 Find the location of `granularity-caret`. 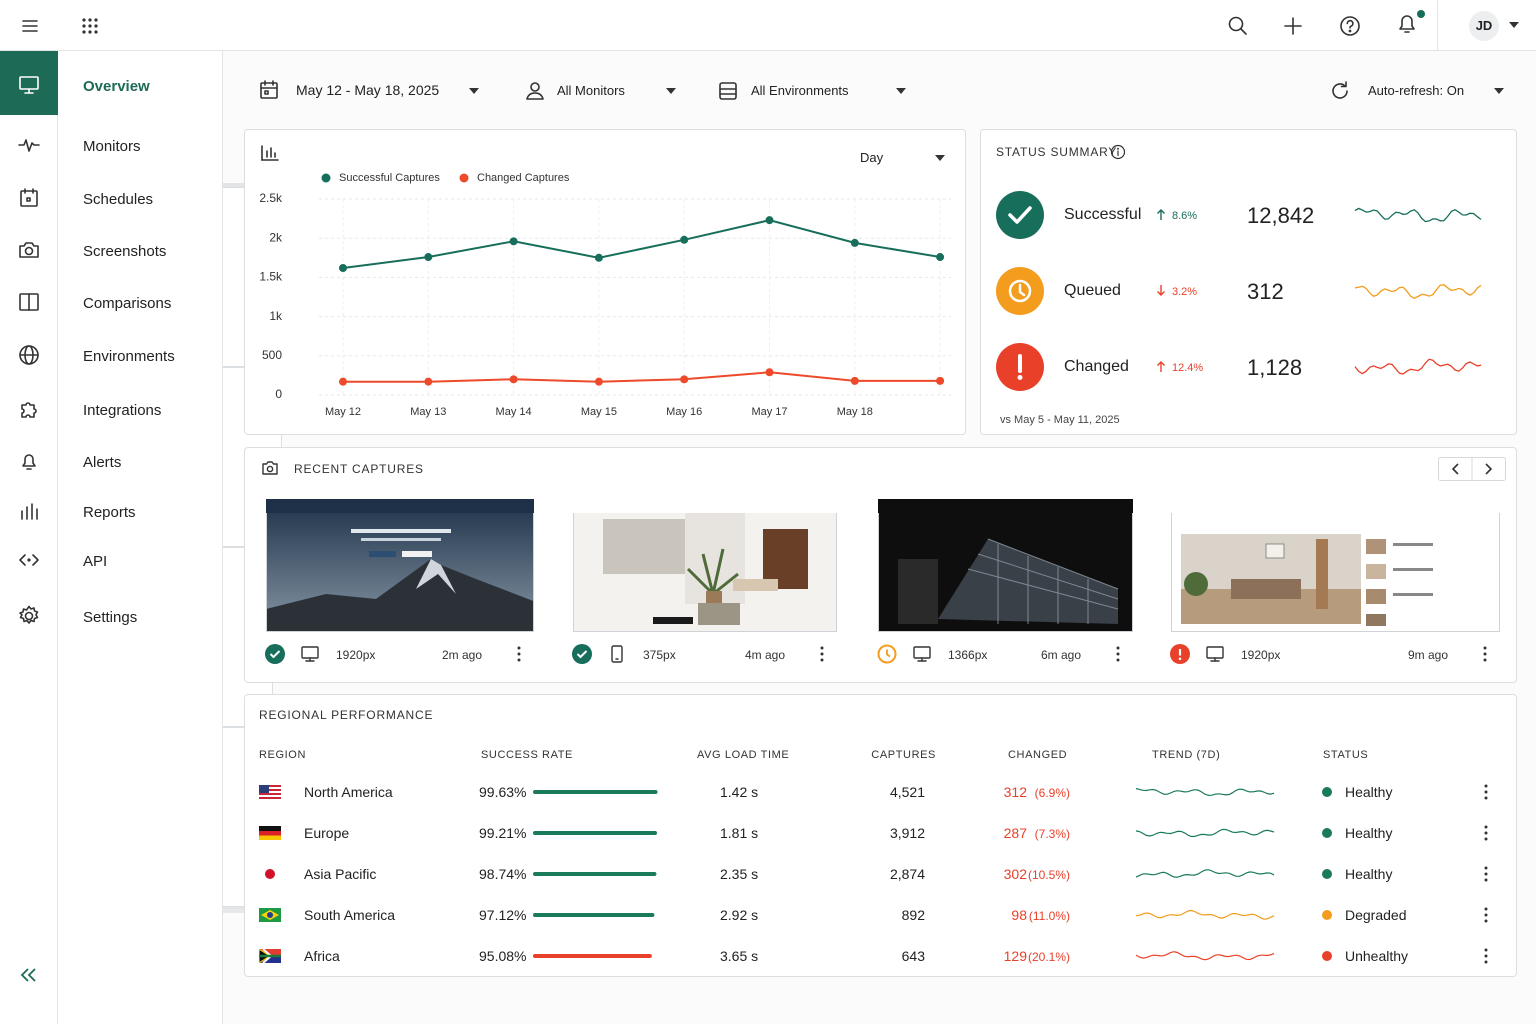

granularity-caret is located at coordinates (940, 158).